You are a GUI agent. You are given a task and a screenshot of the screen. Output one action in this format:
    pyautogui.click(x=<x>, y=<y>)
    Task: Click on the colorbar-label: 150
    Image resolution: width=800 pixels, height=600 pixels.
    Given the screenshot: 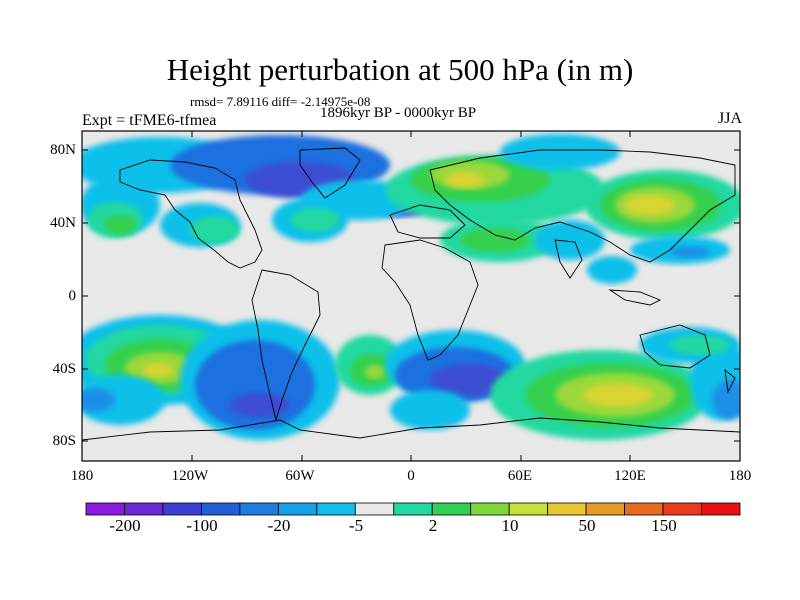 What is the action you would take?
    pyautogui.click(x=664, y=525)
    